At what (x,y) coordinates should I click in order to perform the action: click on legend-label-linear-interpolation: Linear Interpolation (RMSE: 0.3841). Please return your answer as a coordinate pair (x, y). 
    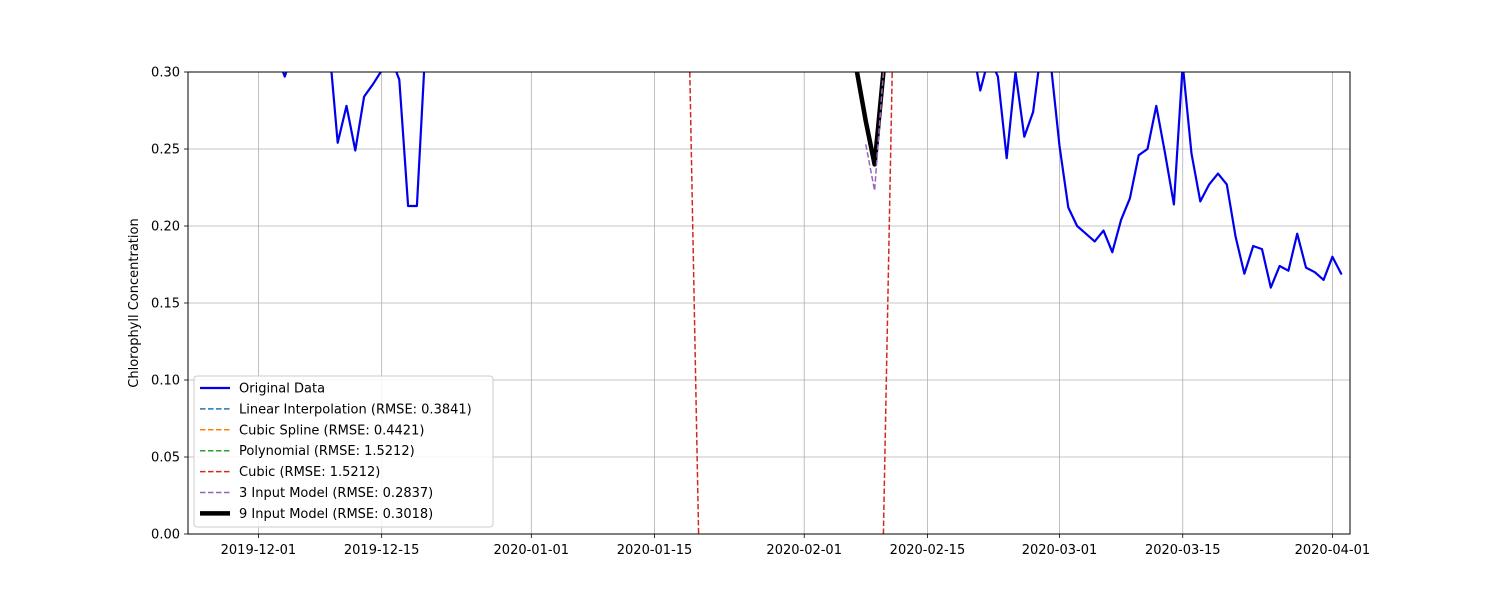
    Looking at the image, I should click on (355, 409).